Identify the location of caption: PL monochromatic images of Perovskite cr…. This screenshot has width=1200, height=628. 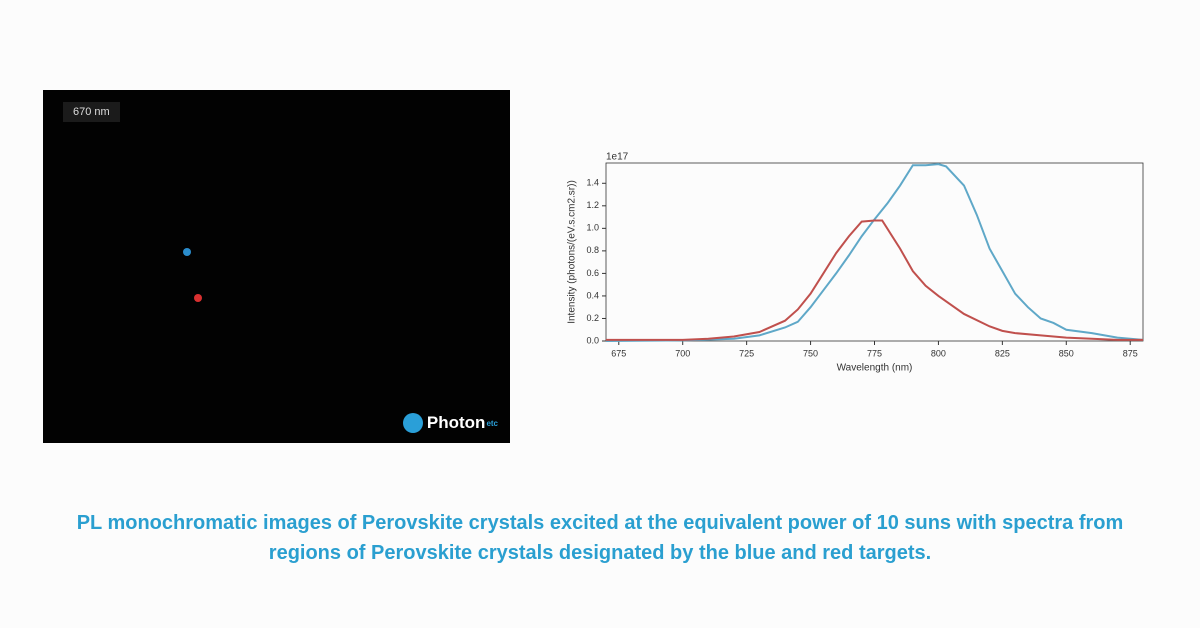
(600, 538).